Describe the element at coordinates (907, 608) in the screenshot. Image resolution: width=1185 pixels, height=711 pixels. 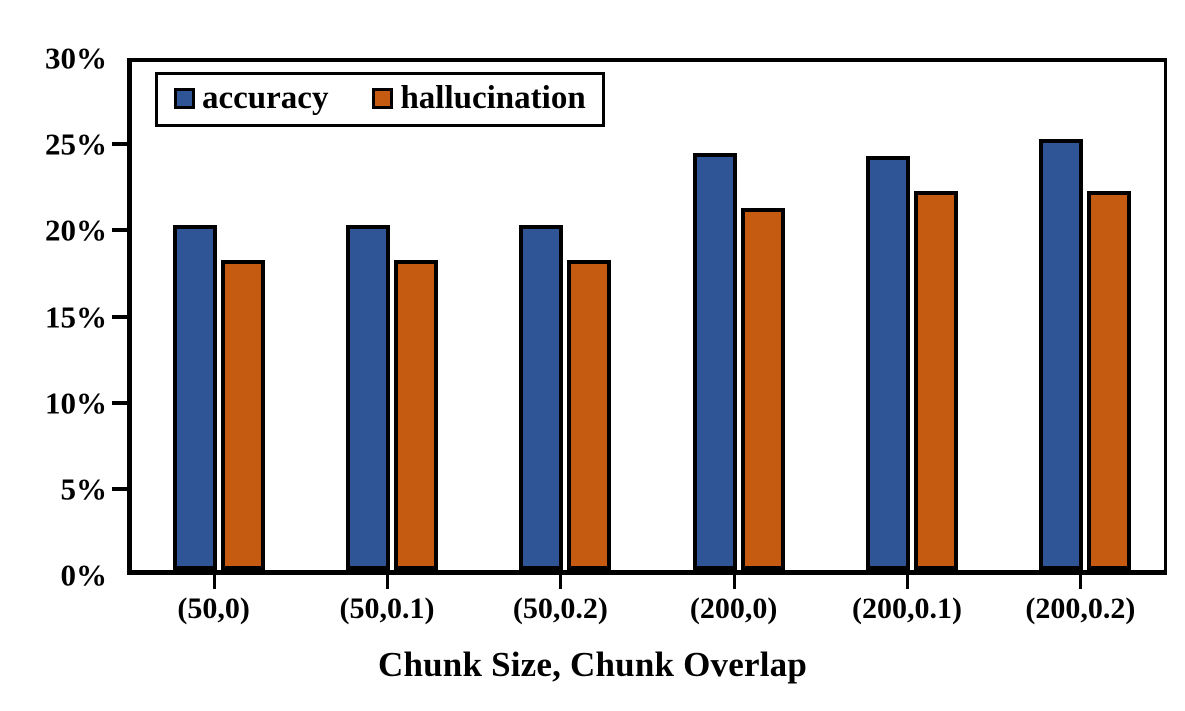
I see `x-axis-tick-label: (200,0.1)` at that location.